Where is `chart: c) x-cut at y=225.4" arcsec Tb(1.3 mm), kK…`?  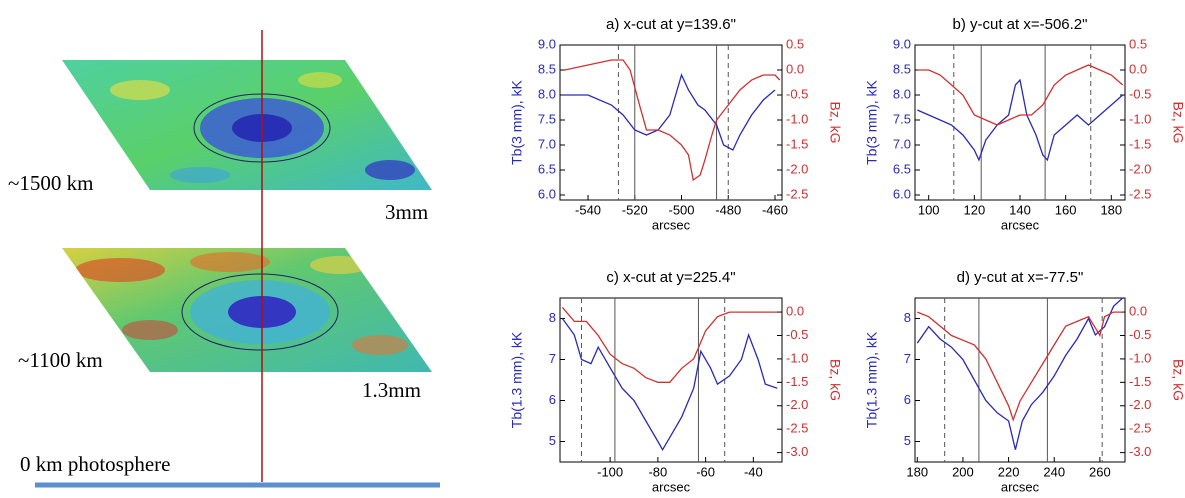 chart: c) x-cut at y=225.4" arcsec Tb(1.3 mm), kK… is located at coordinates (676, 381).